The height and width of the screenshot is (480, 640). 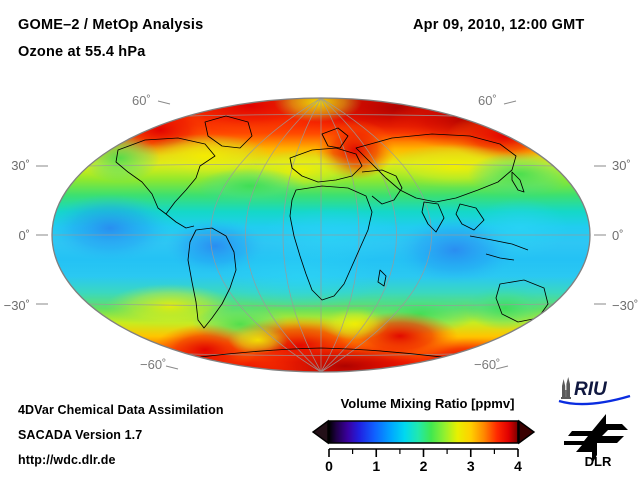 I want to click on colorbar-tick-0: 0, so click(x=329, y=466).